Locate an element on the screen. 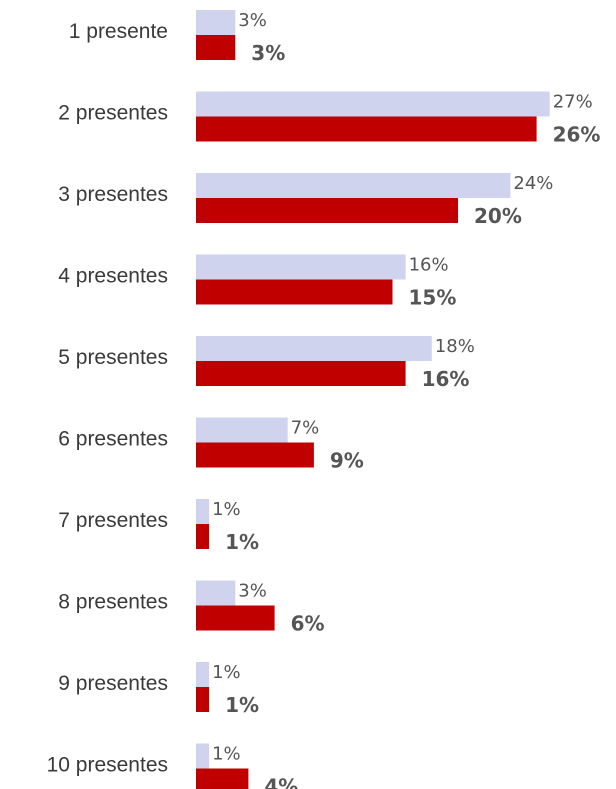 This screenshot has height=789, width=616. data-label-series-2: 6% is located at coordinates (308, 624).